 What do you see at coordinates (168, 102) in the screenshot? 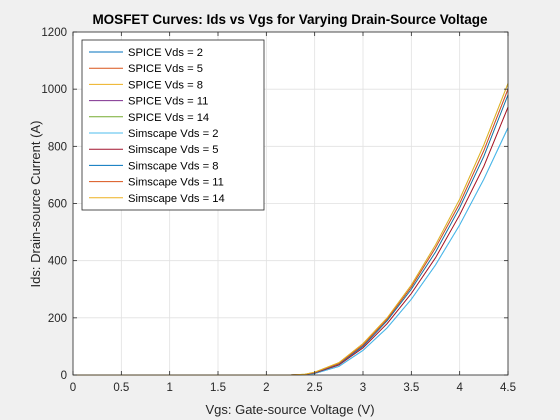
I see `legend-label: SPICE Vds = 11` at bounding box center [168, 102].